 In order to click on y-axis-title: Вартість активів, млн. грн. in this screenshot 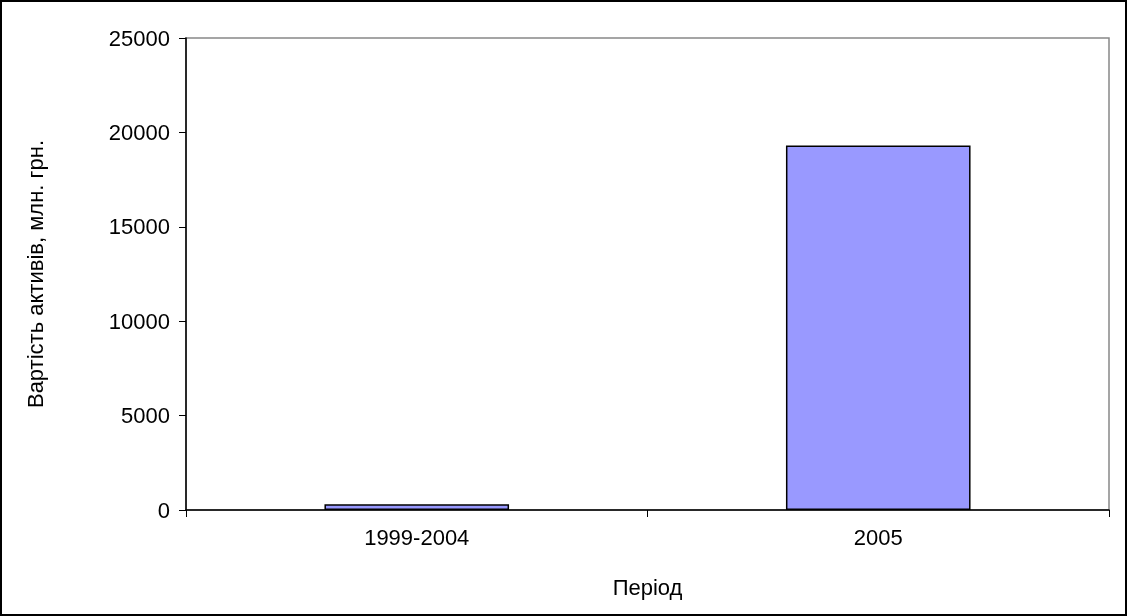, I will do `click(35, 274)`.